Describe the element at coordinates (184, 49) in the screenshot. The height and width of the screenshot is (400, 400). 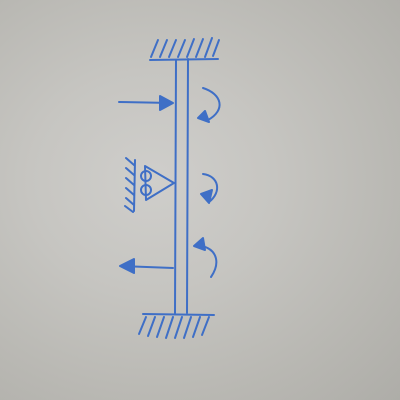
I see `top-fixed-support` at that location.